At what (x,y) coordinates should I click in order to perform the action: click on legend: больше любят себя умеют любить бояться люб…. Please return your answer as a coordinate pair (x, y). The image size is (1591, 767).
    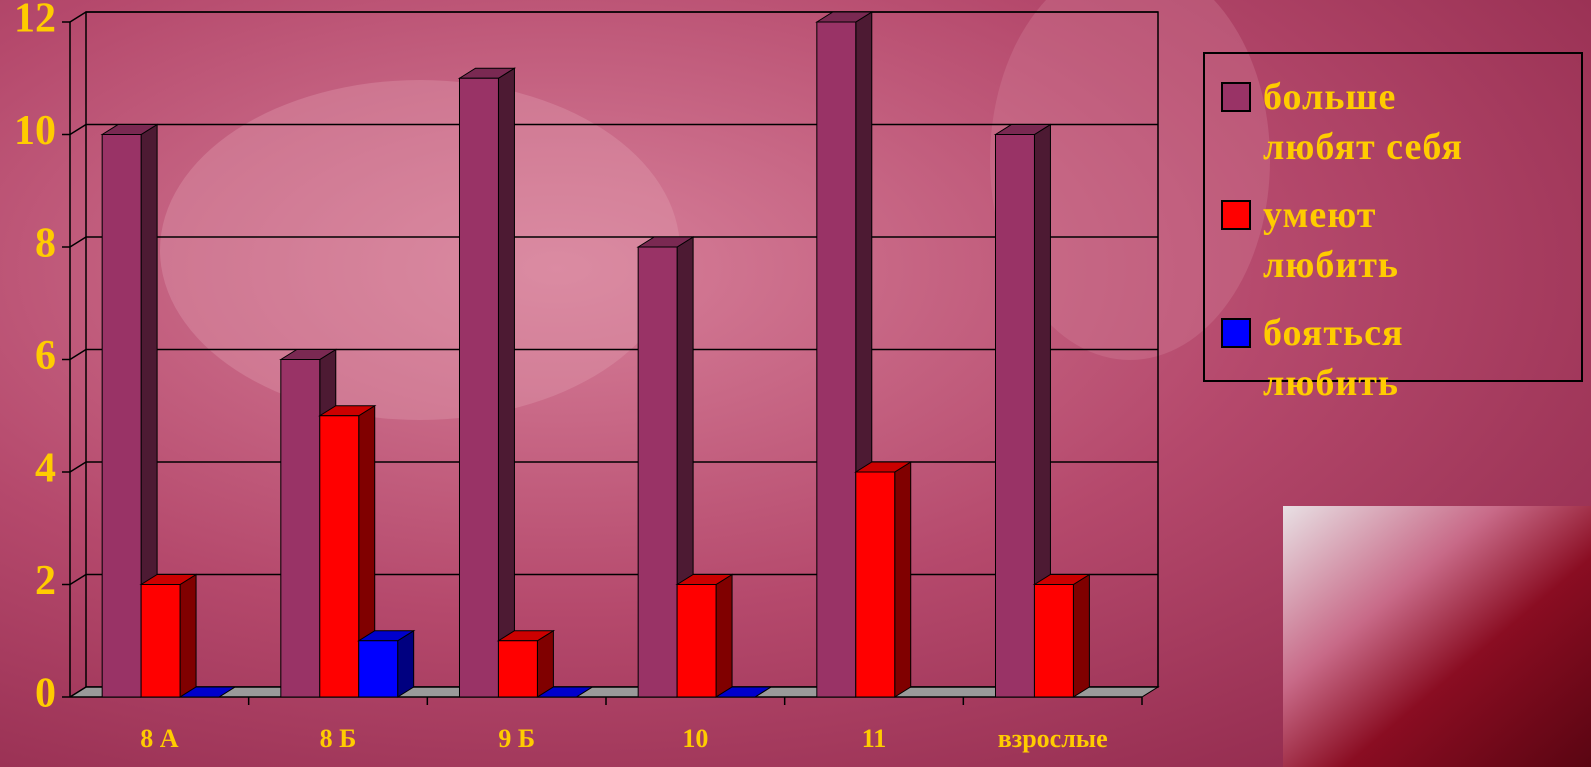
    Looking at the image, I should click on (1393, 228).